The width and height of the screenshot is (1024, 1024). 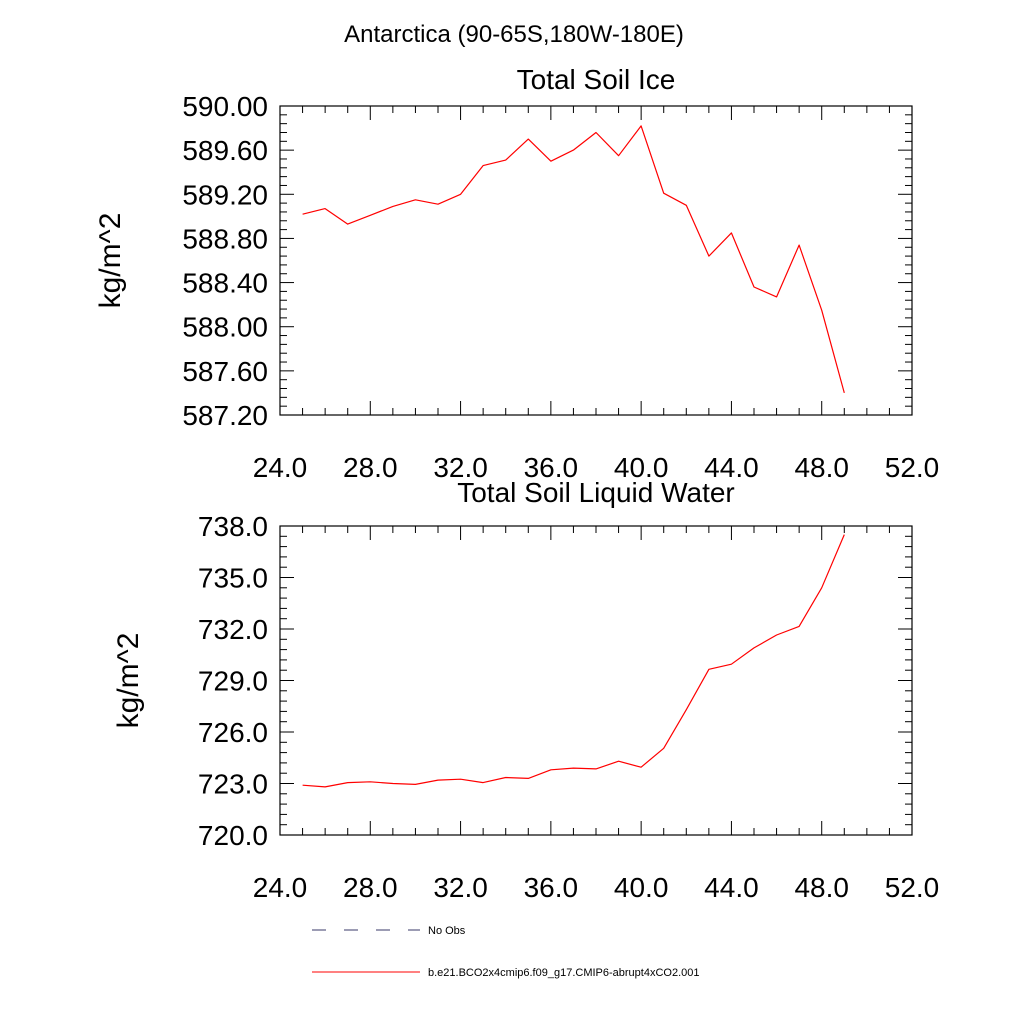 What do you see at coordinates (225, 415) in the screenshot?
I see `y-tick-label: 587.20` at bounding box center [225, 415].